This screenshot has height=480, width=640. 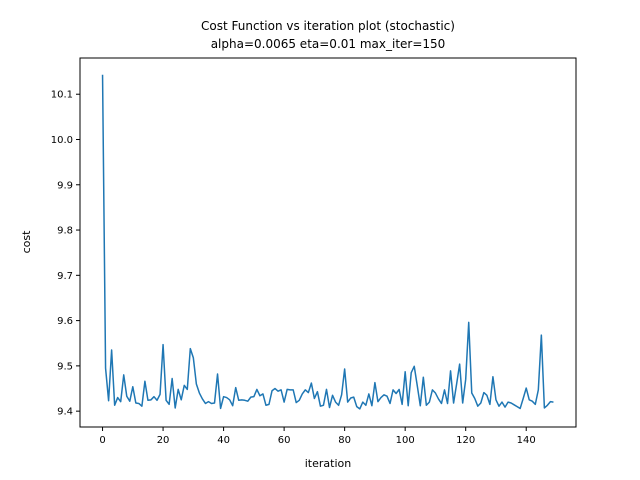 I want to click on y-tick-label: 9.4, so click(x=65, y=412).